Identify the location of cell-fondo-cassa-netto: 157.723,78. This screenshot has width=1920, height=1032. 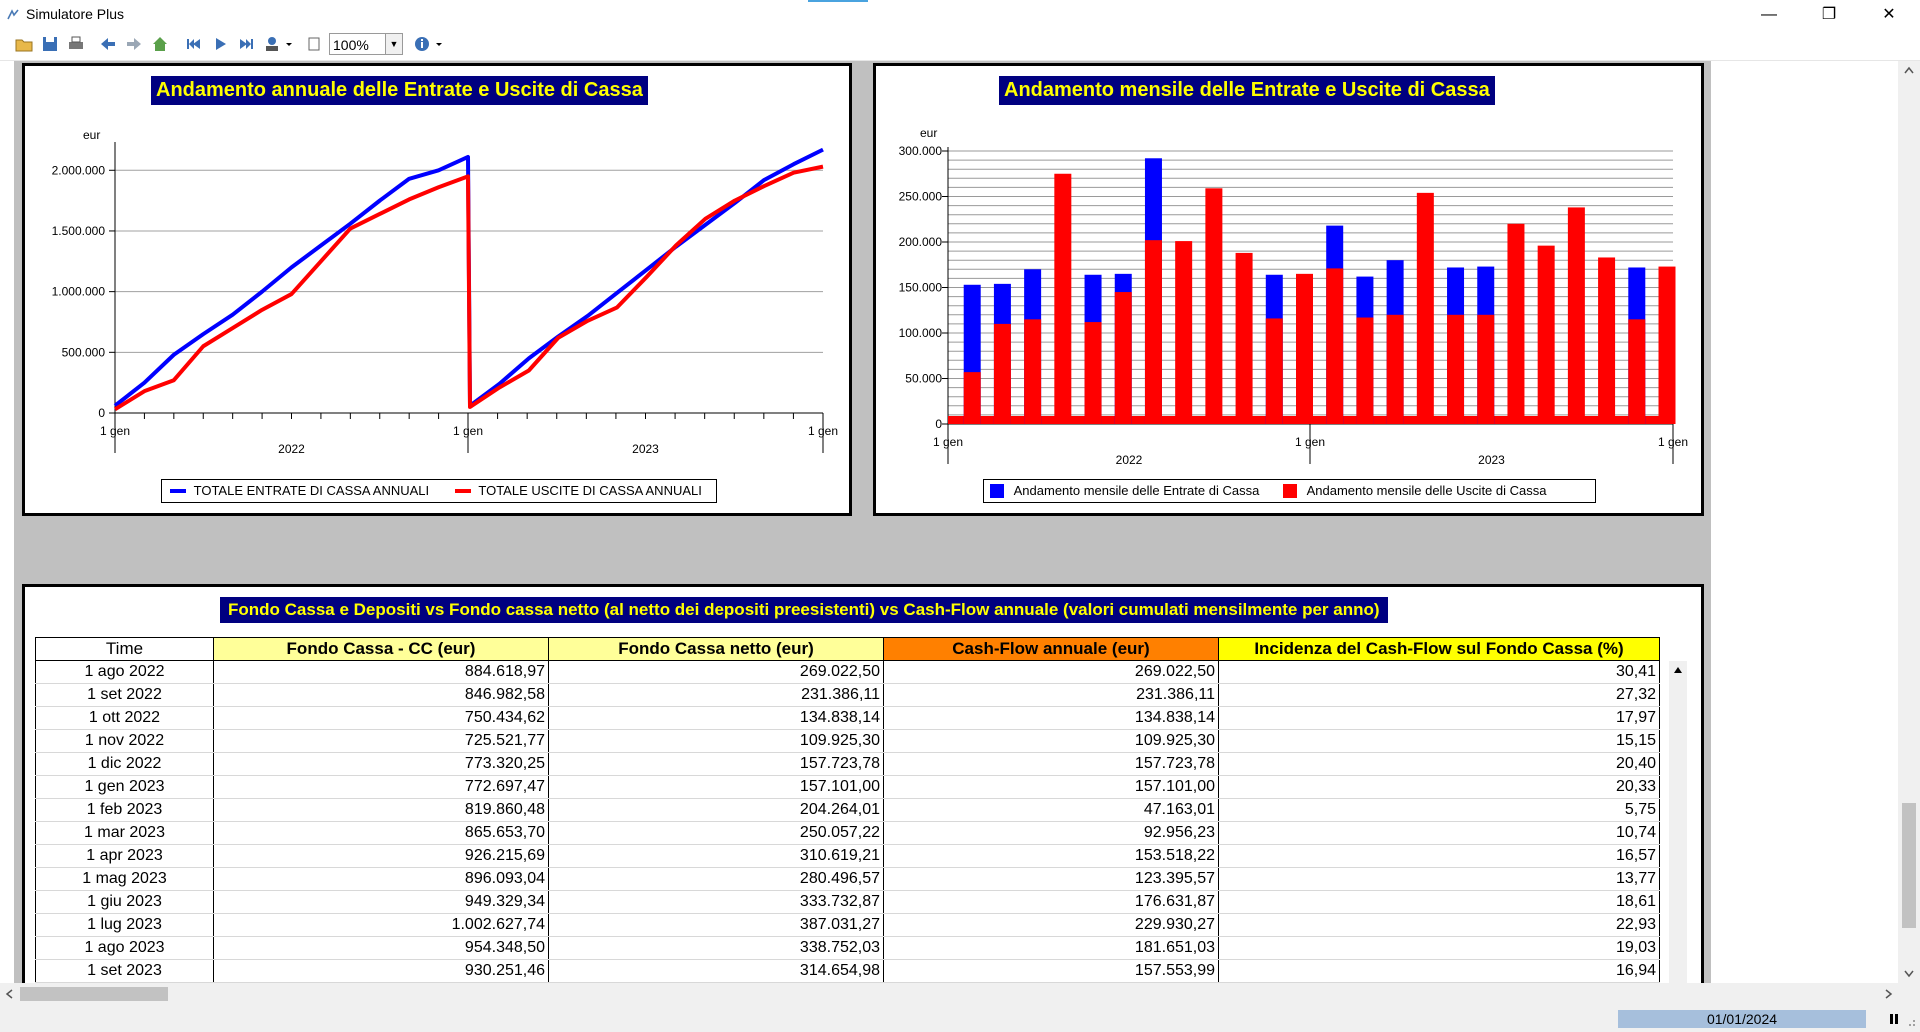
(716, 764).